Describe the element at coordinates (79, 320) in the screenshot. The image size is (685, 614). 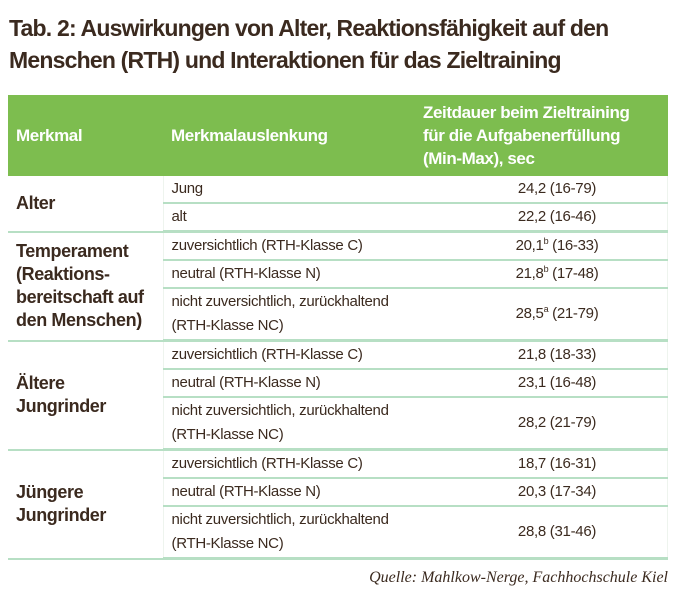
I see `group-label-line: den Menschen)` at that location.